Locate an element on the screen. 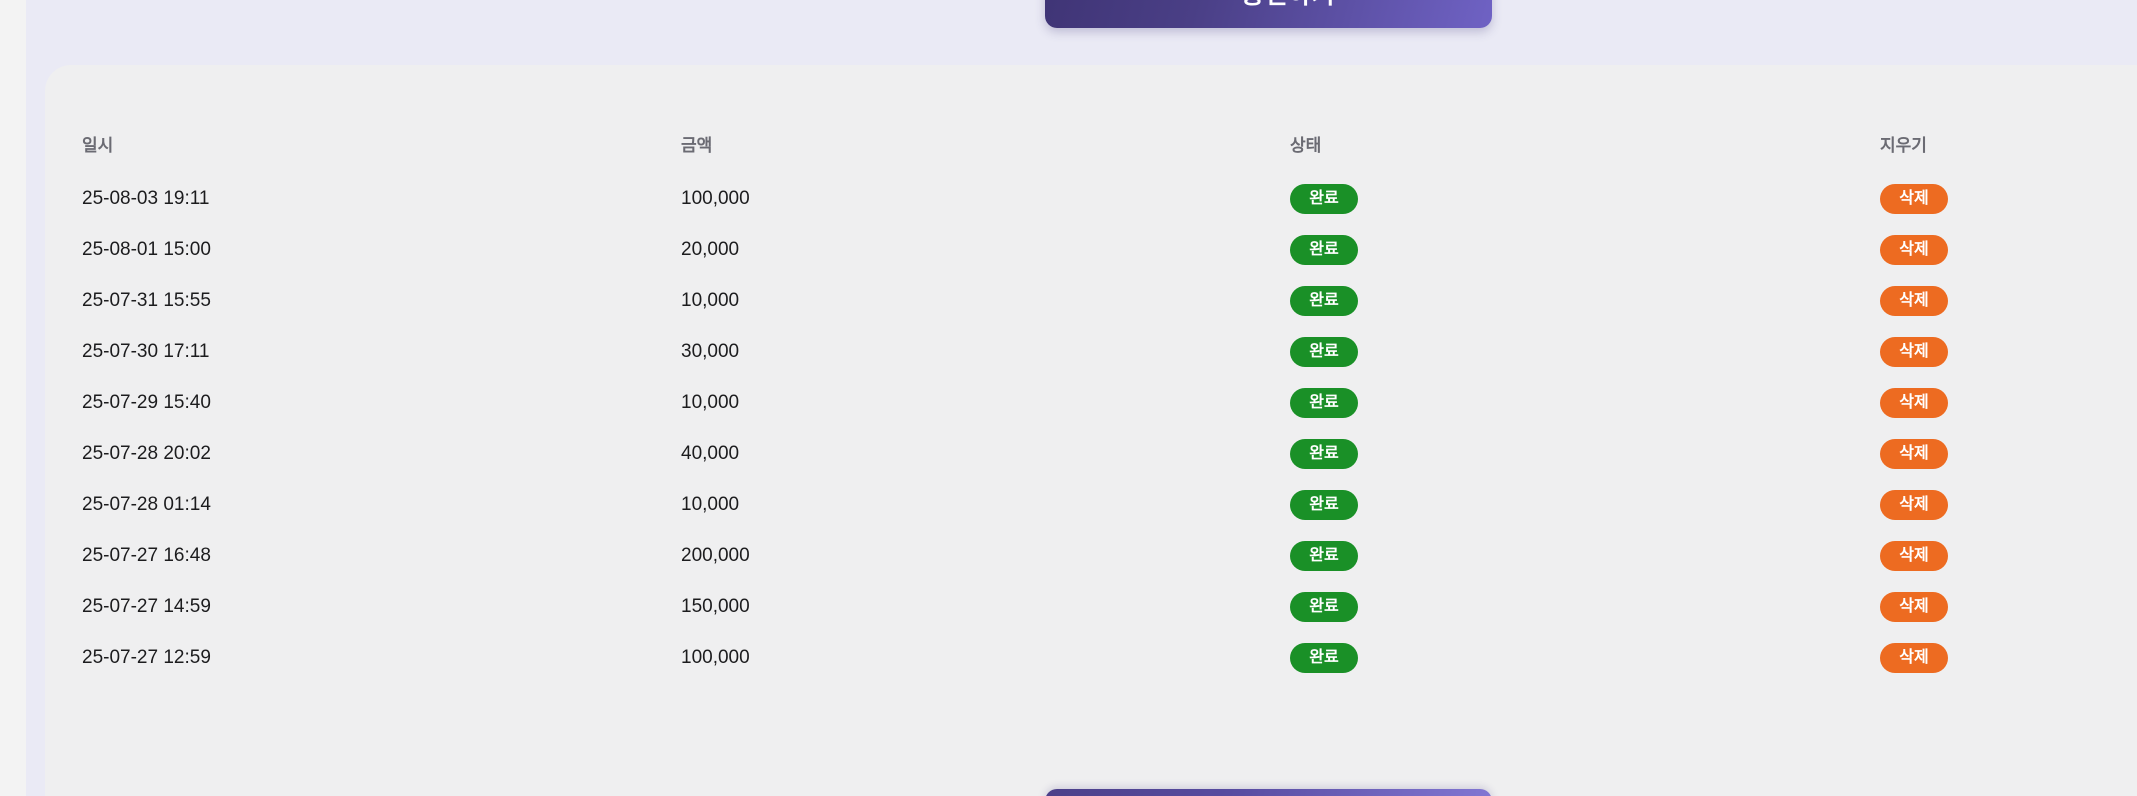 The image size is (2137, 796). cell-amount: 40,000 is located at coordinates (710, 453).